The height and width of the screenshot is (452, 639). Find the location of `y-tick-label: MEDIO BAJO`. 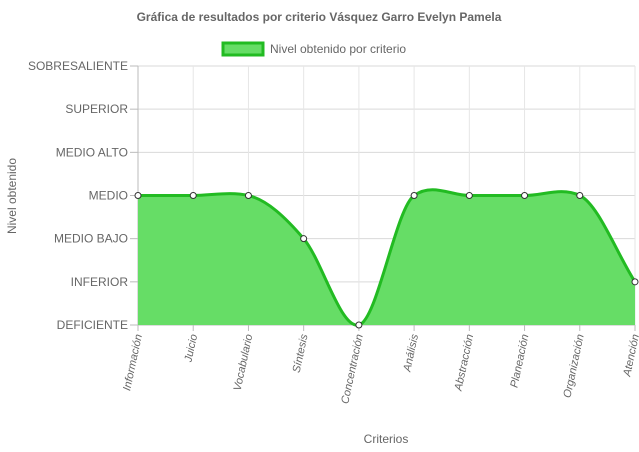

y-tick-label: MEDIO BAJO is located at coordinates (91, 239).